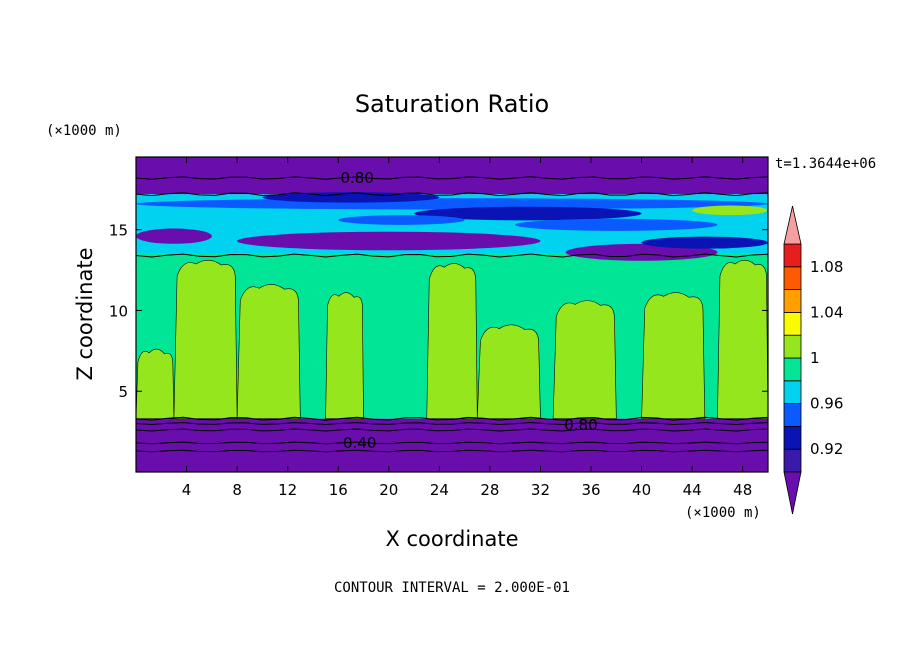 The height and width of the screenshot is (654, 904). Describe the element at coordinates (287, 490) in the screenshot. I see `x-tick-label: 12` at that location.